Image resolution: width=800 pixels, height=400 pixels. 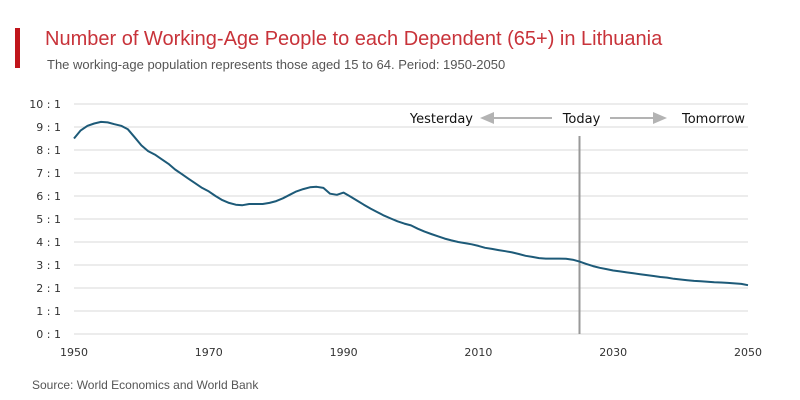 I want to click on x-tick-label: 1990, so click(x=344, y=352).